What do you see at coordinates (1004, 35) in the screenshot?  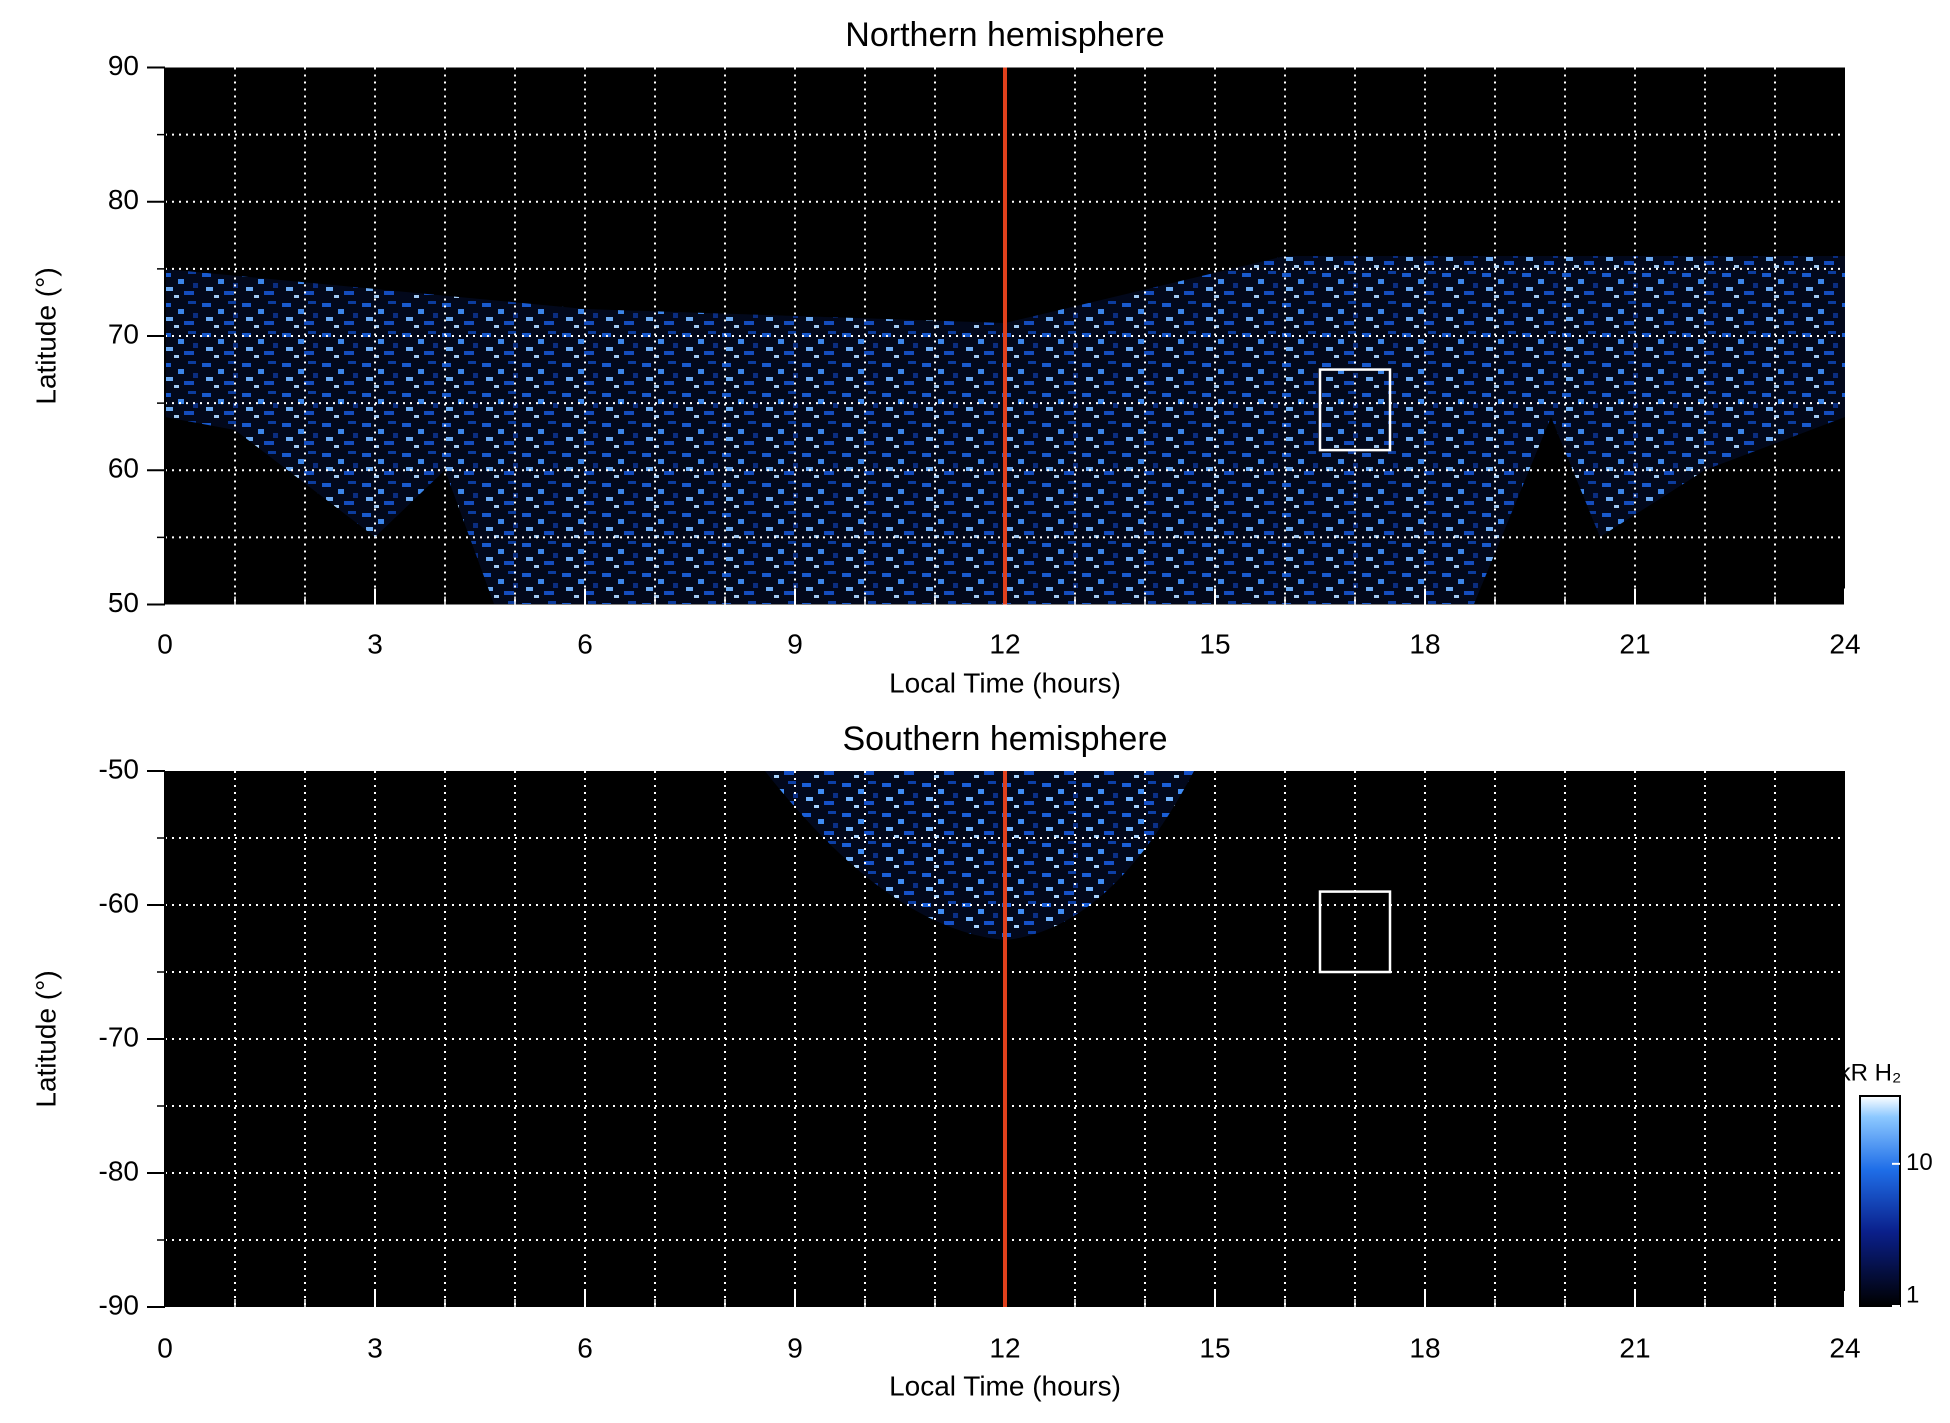 I see `panel-title: Northern hemisphere` at bounding box center [1004, 35].